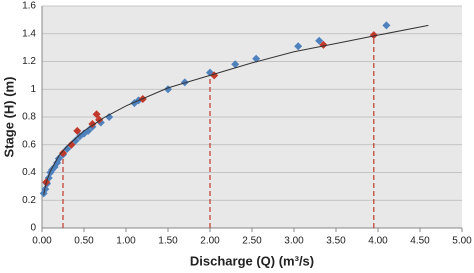 The height and width of the screenshot is (273, 474). What do you see at coordinates (378, 241) in the screenshot?
I see `x-tick-label: 4.00` at bounding box center [378, 241].